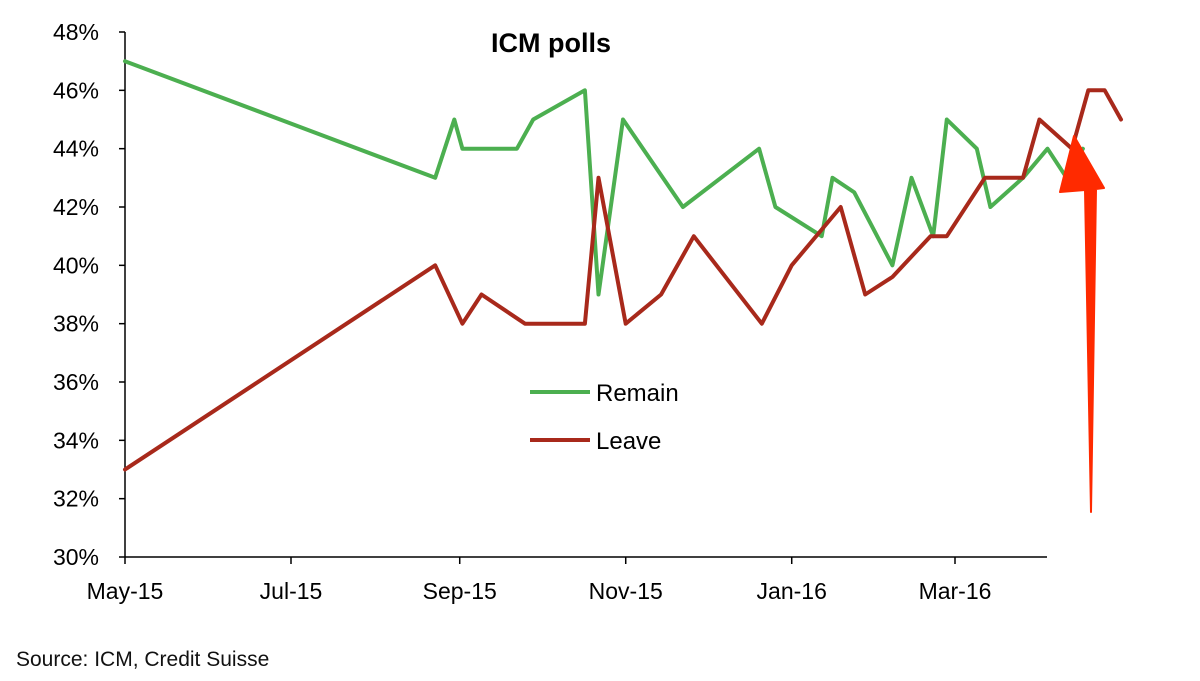 The height and width of the screenshot is (681, 1200). Describe the element at coordinates (460, 591) in the screenshot. I see `x-tick-label: Sep-15` at that location.